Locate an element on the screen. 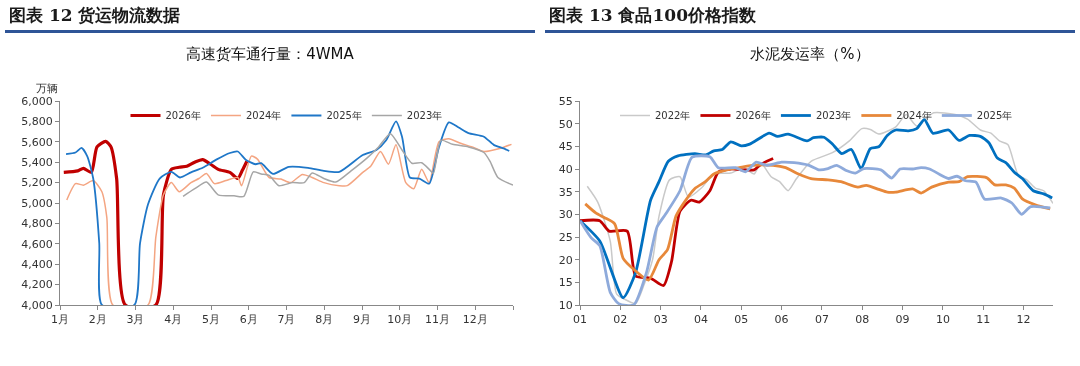 This screenshot has height=366, width=1080. y-tick-label: 4,600 is located at coordinates (37, 244).